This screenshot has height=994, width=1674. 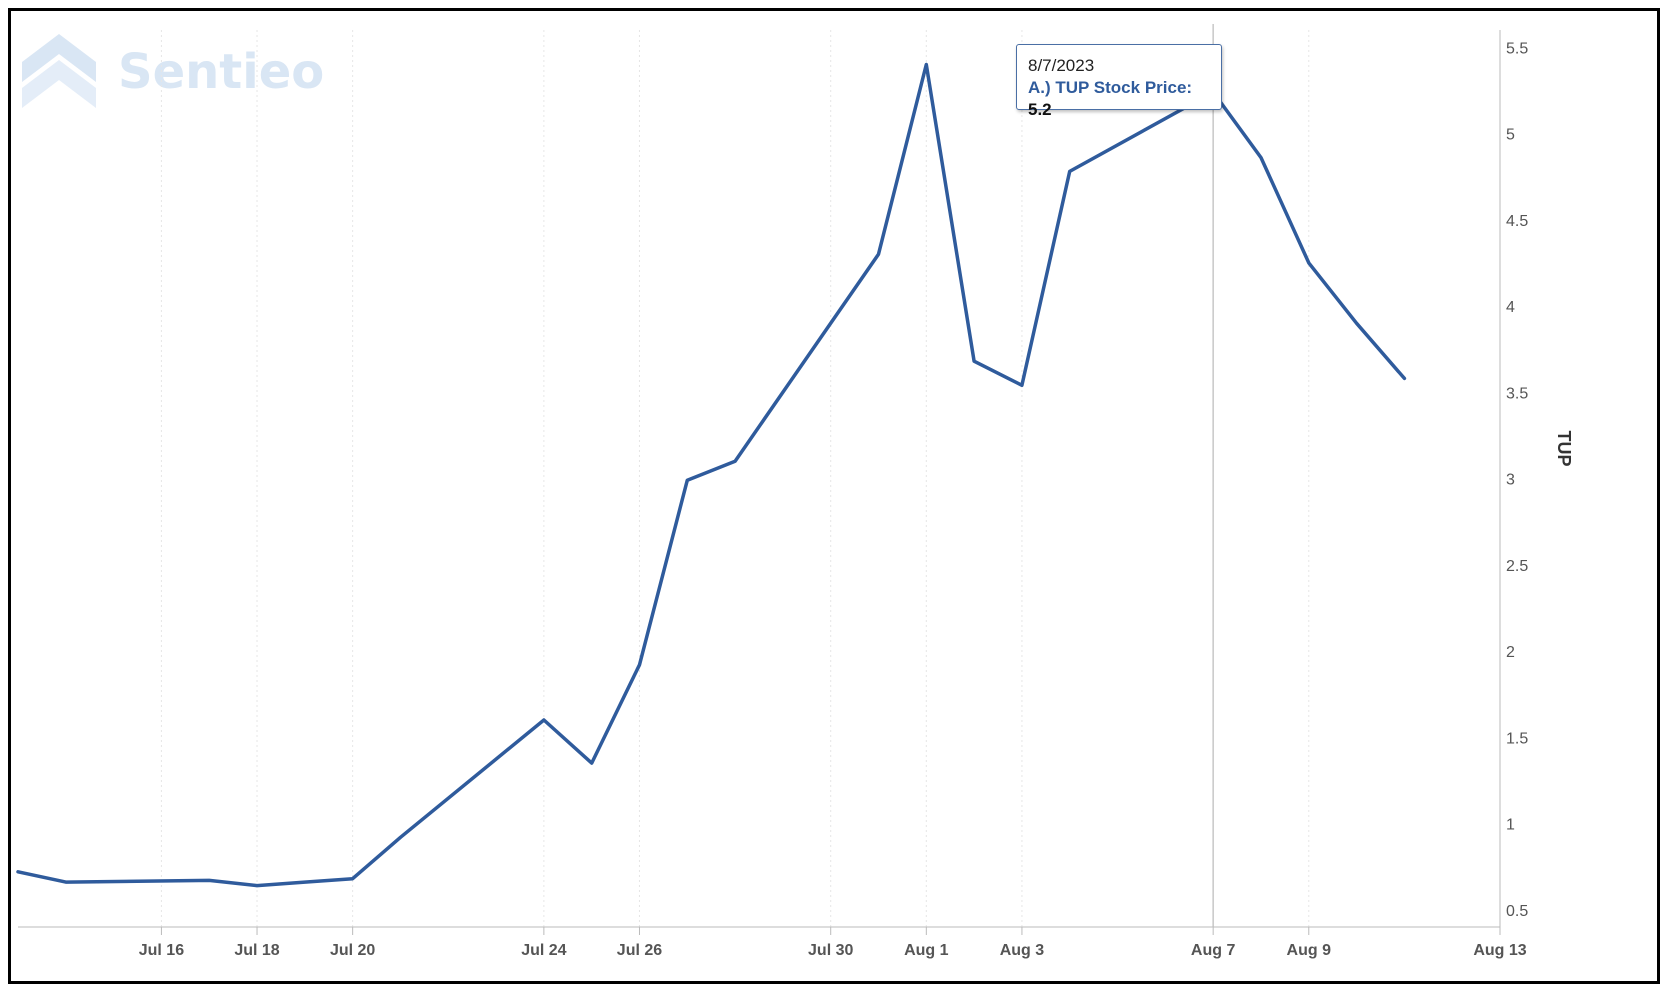 I want to click on y-tick-label: 0.5, so click(x=1517, y=911).